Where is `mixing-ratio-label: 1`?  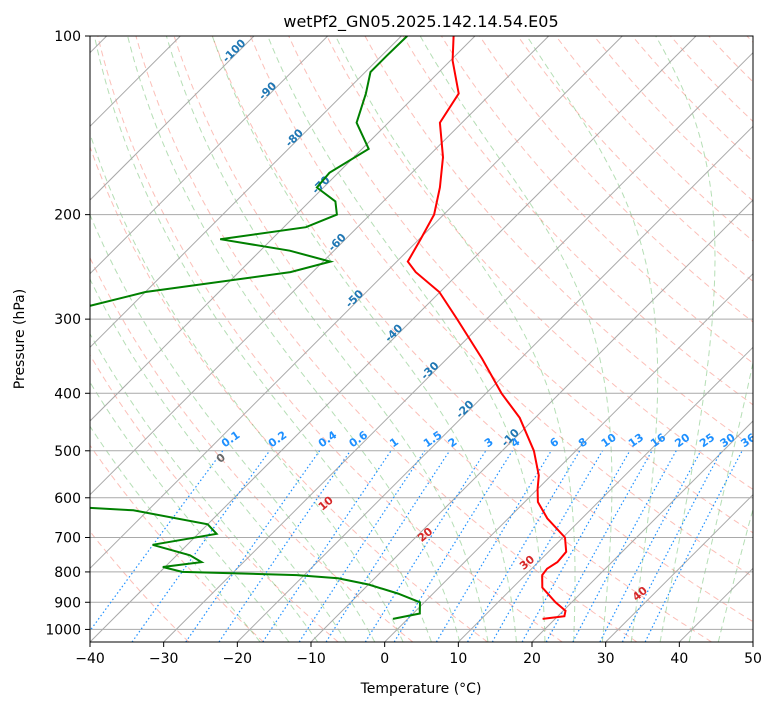 mixing-ratio-label: 1 is located at coordinates (394, 442).